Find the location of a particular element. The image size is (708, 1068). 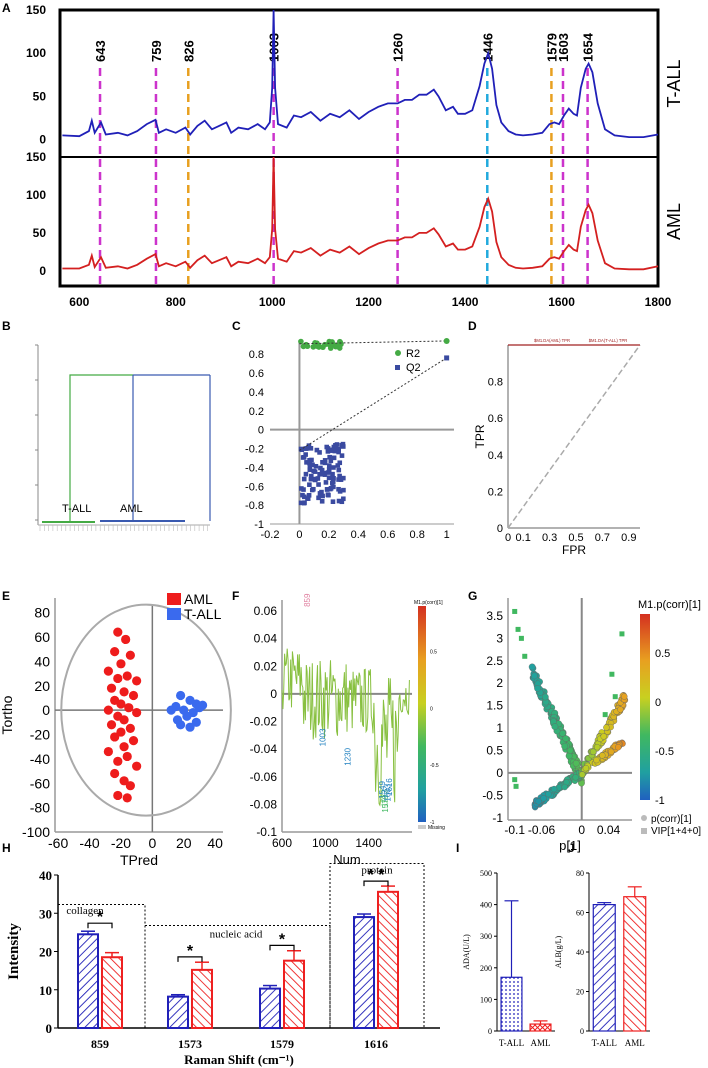

colorbar-tick: 0.5 is located at coordinates (433, 652).